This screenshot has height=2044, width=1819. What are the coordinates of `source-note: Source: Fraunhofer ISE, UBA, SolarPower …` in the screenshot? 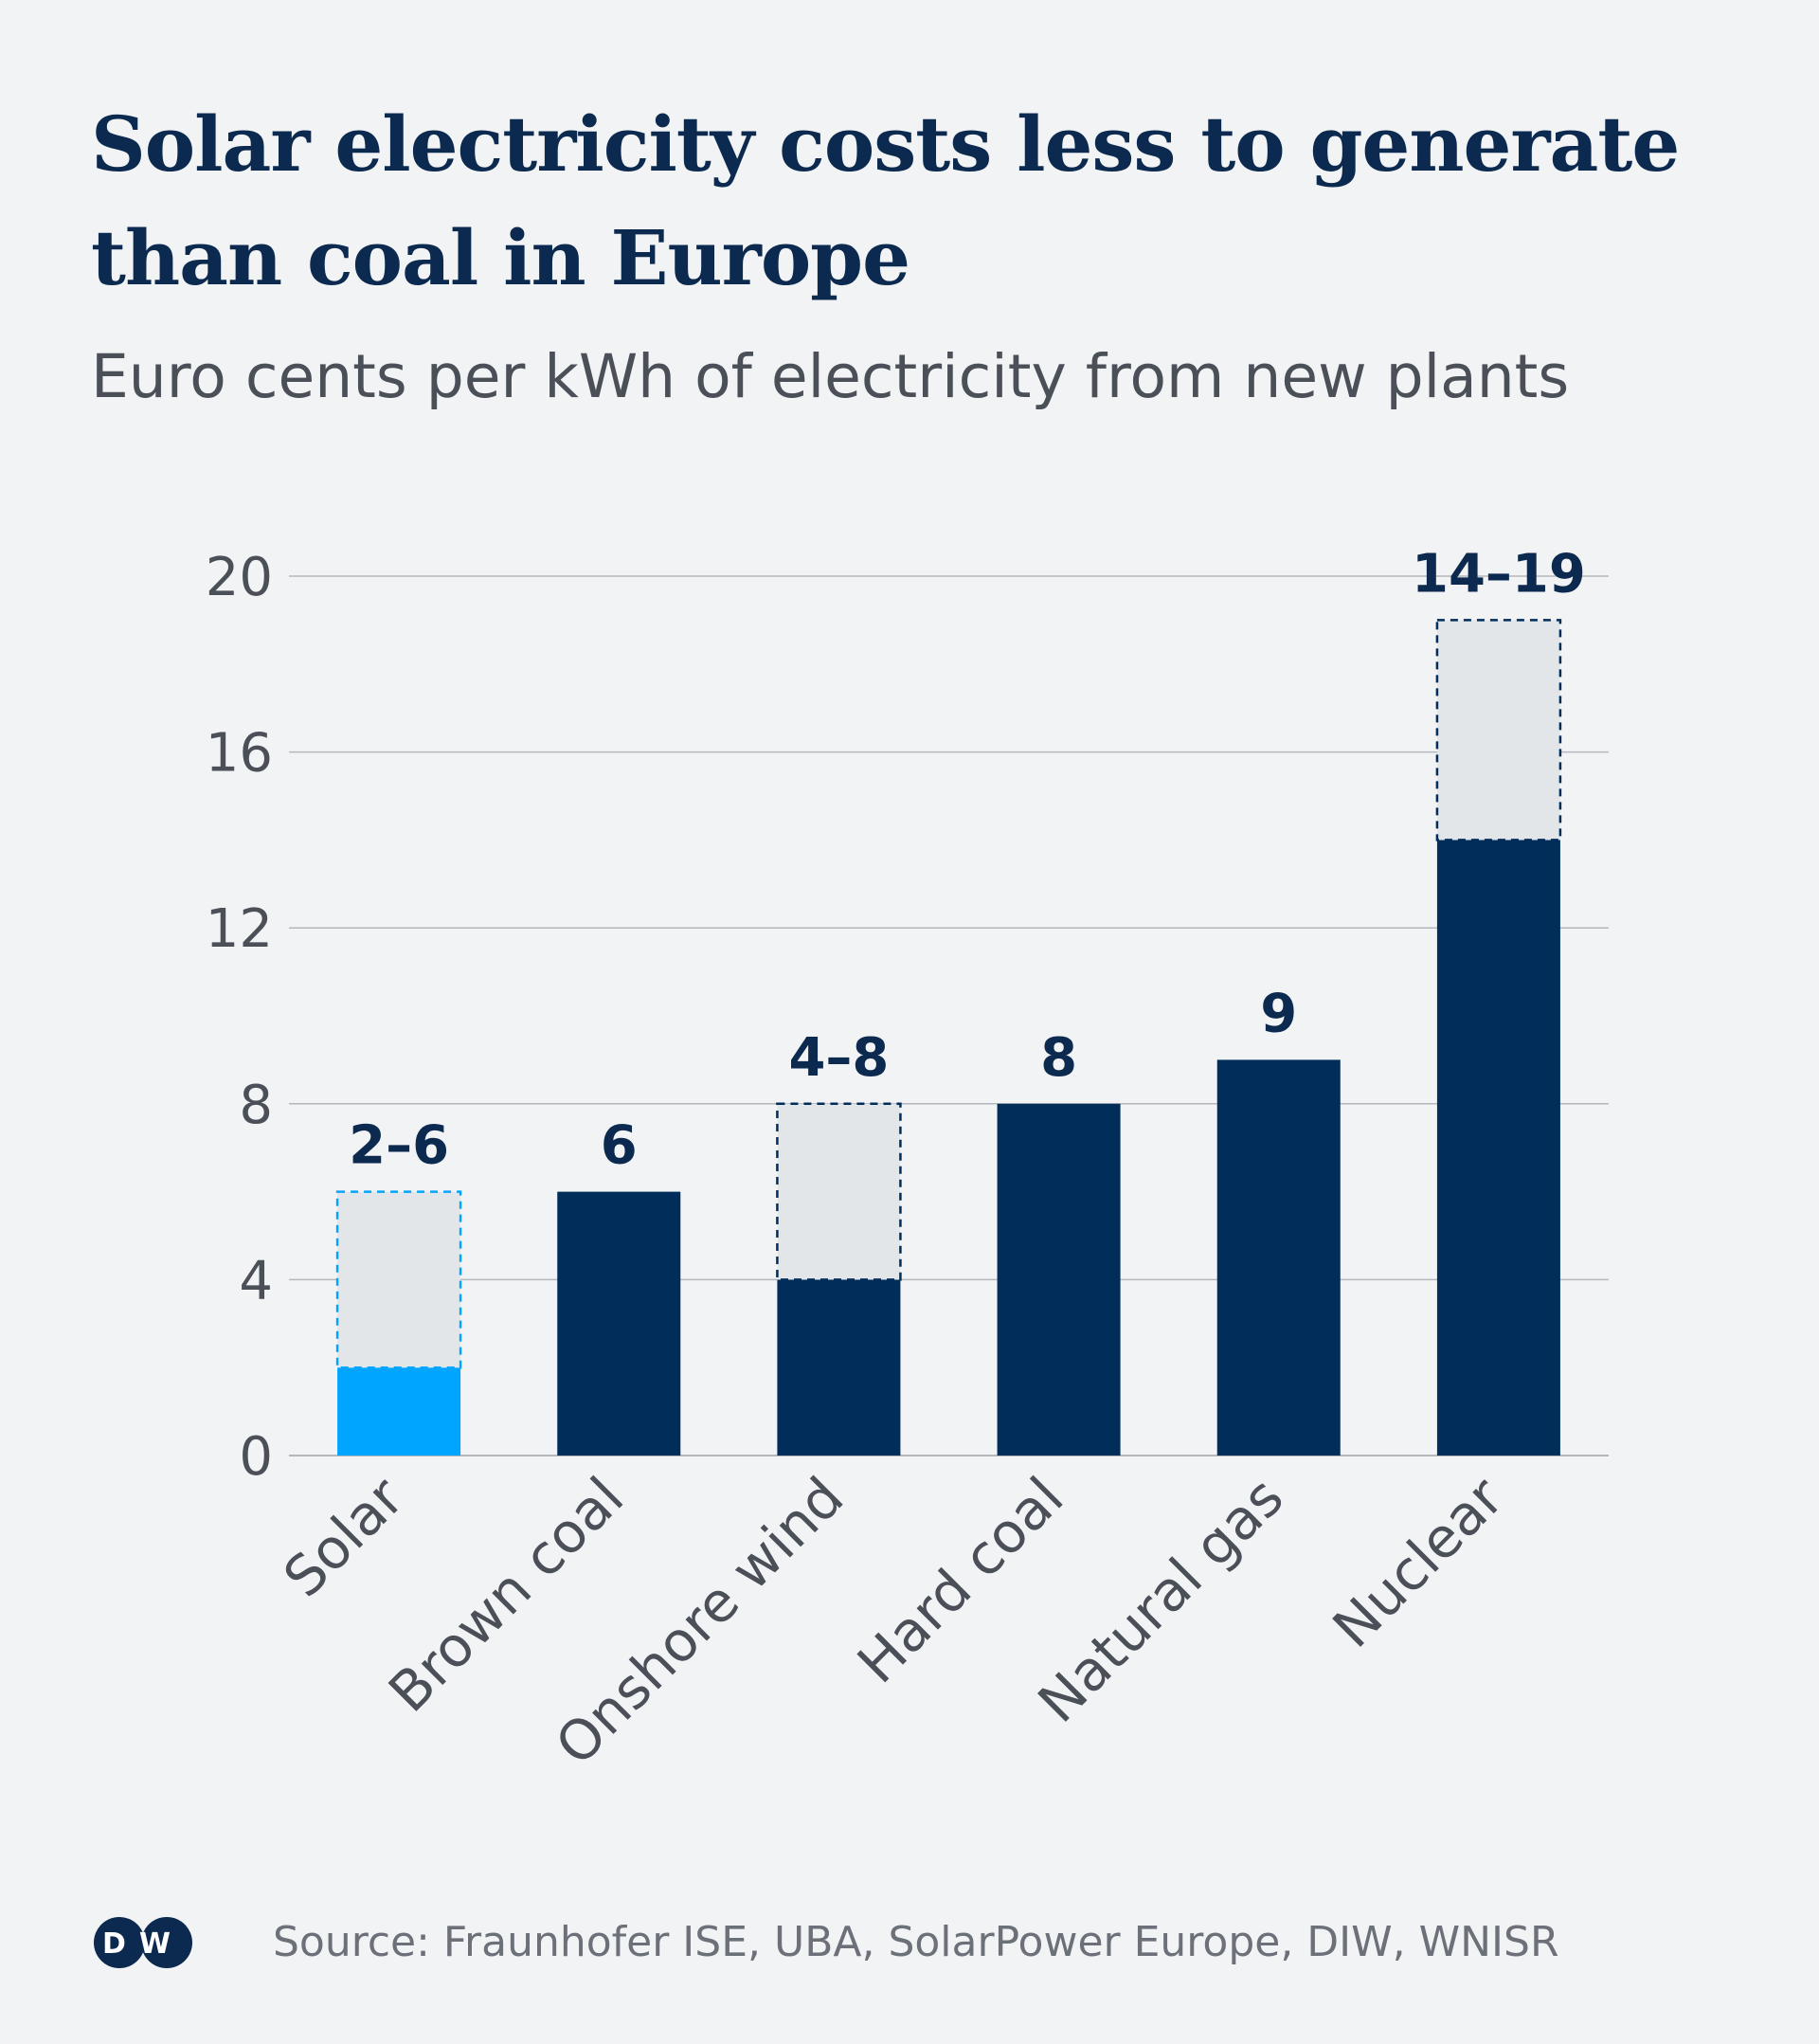 It's located at (916, 1942).